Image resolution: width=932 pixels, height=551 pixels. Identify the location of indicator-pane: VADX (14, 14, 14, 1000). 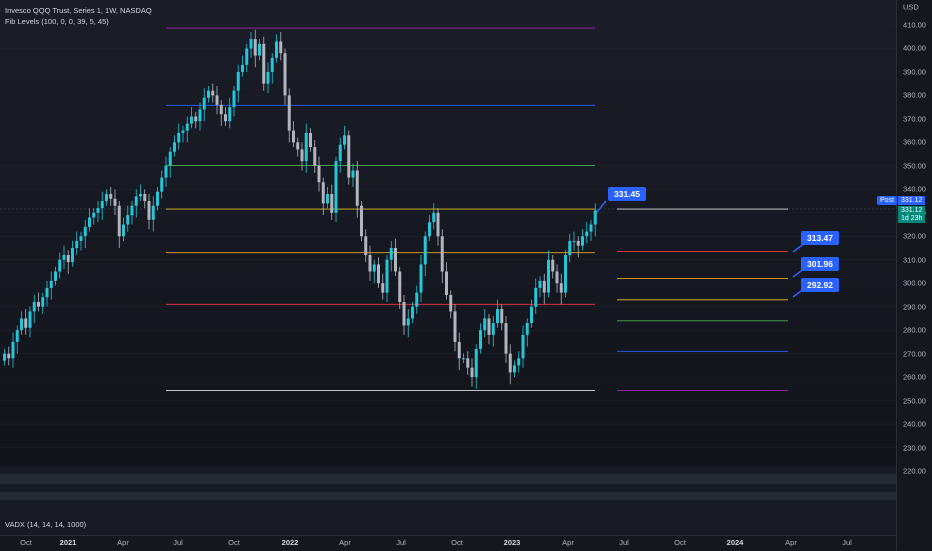
(448, 500).